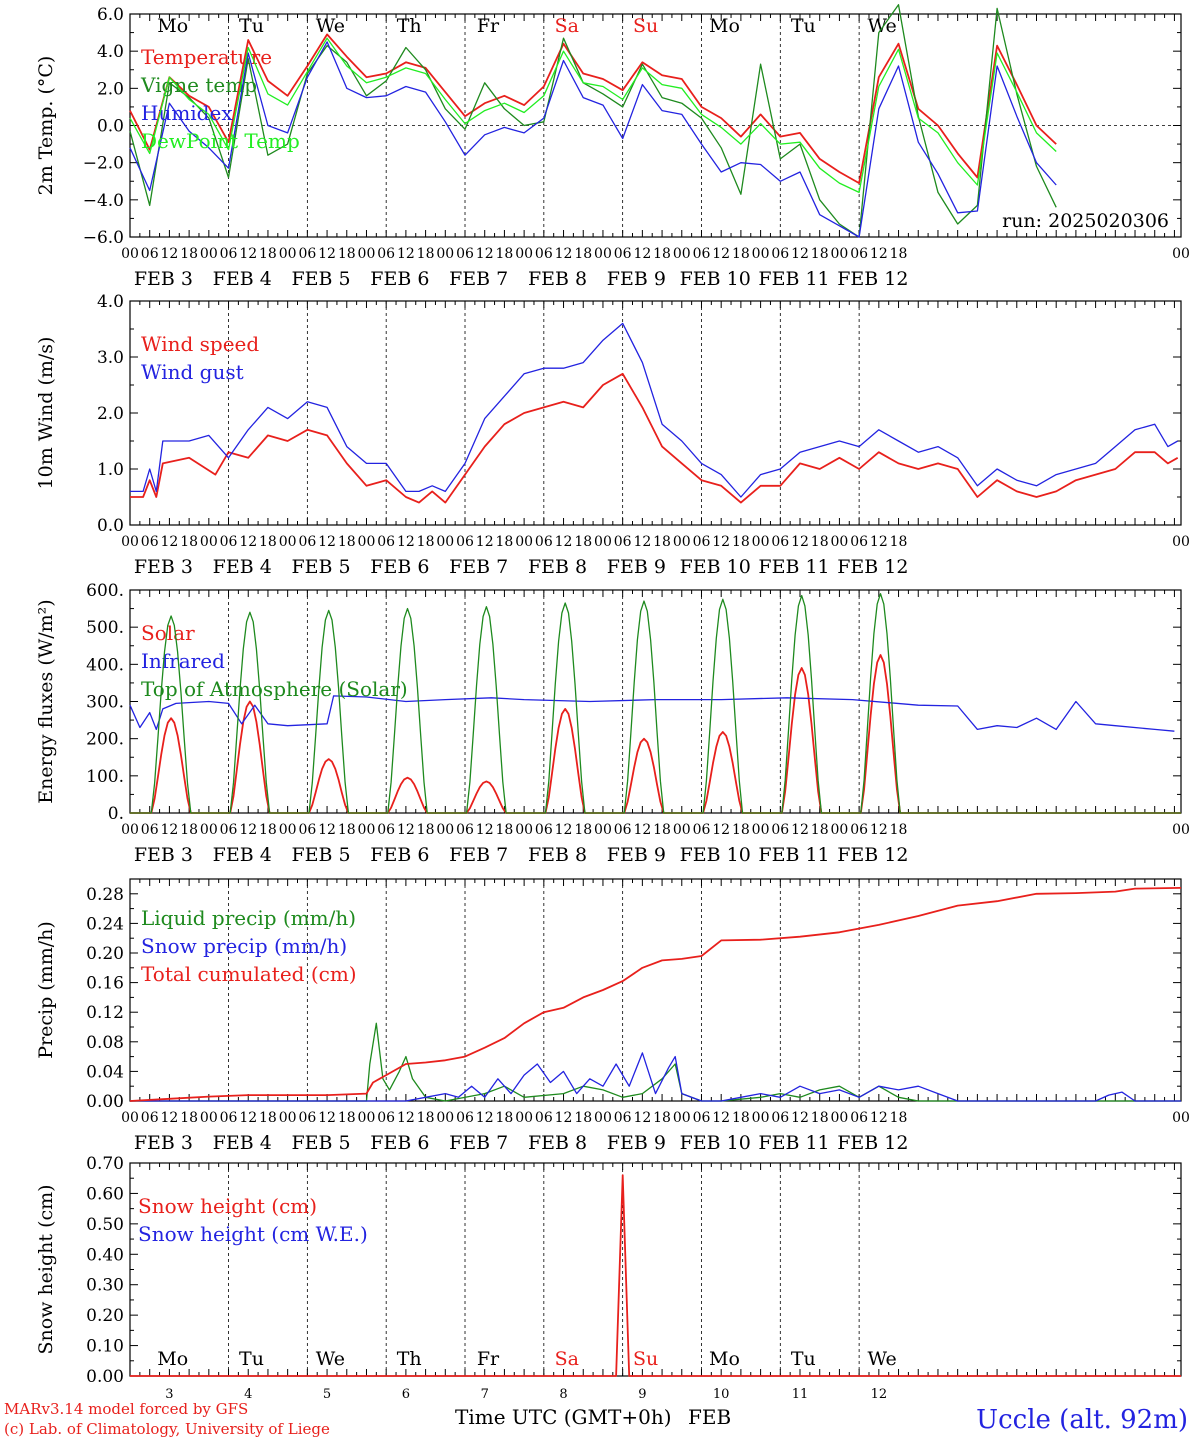 Image resolution: width=1194 pixels, height=1440 pixels. Describe the element at coordinates (406, 1394) in the screenshot. I see `day-number-label: 6` at that location.